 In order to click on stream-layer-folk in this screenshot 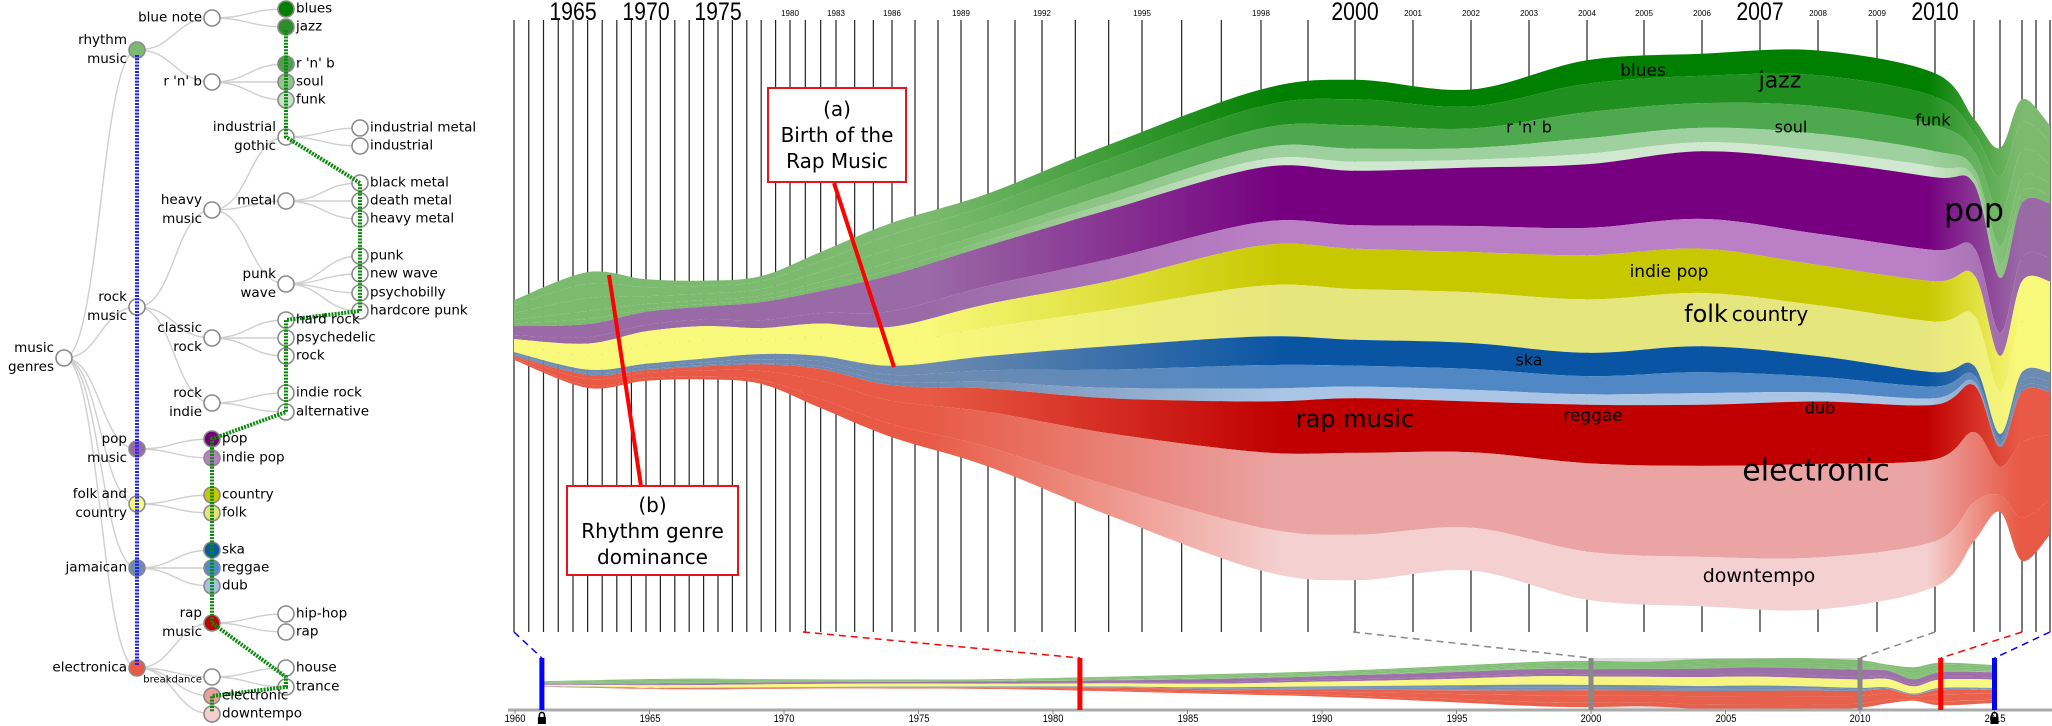, I will do `click(1268, 686)`.